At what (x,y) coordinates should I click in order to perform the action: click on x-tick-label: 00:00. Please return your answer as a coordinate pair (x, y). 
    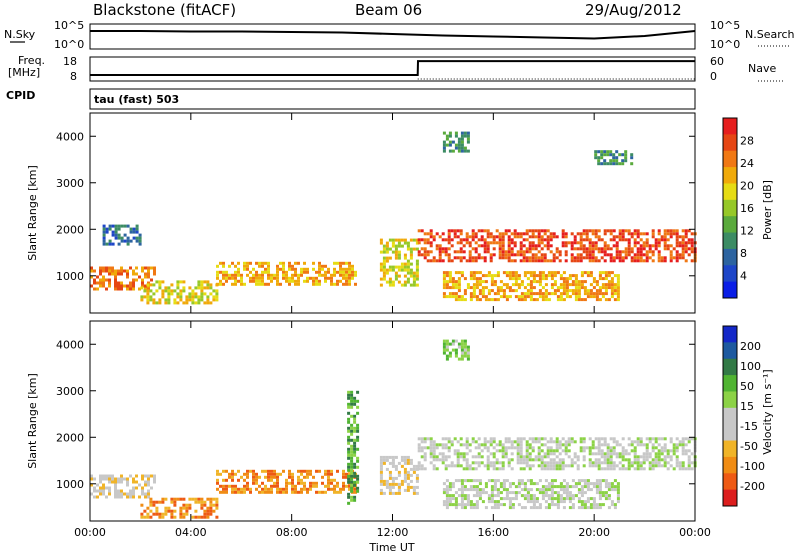
    Looking at the image, I should click on (695, 532).